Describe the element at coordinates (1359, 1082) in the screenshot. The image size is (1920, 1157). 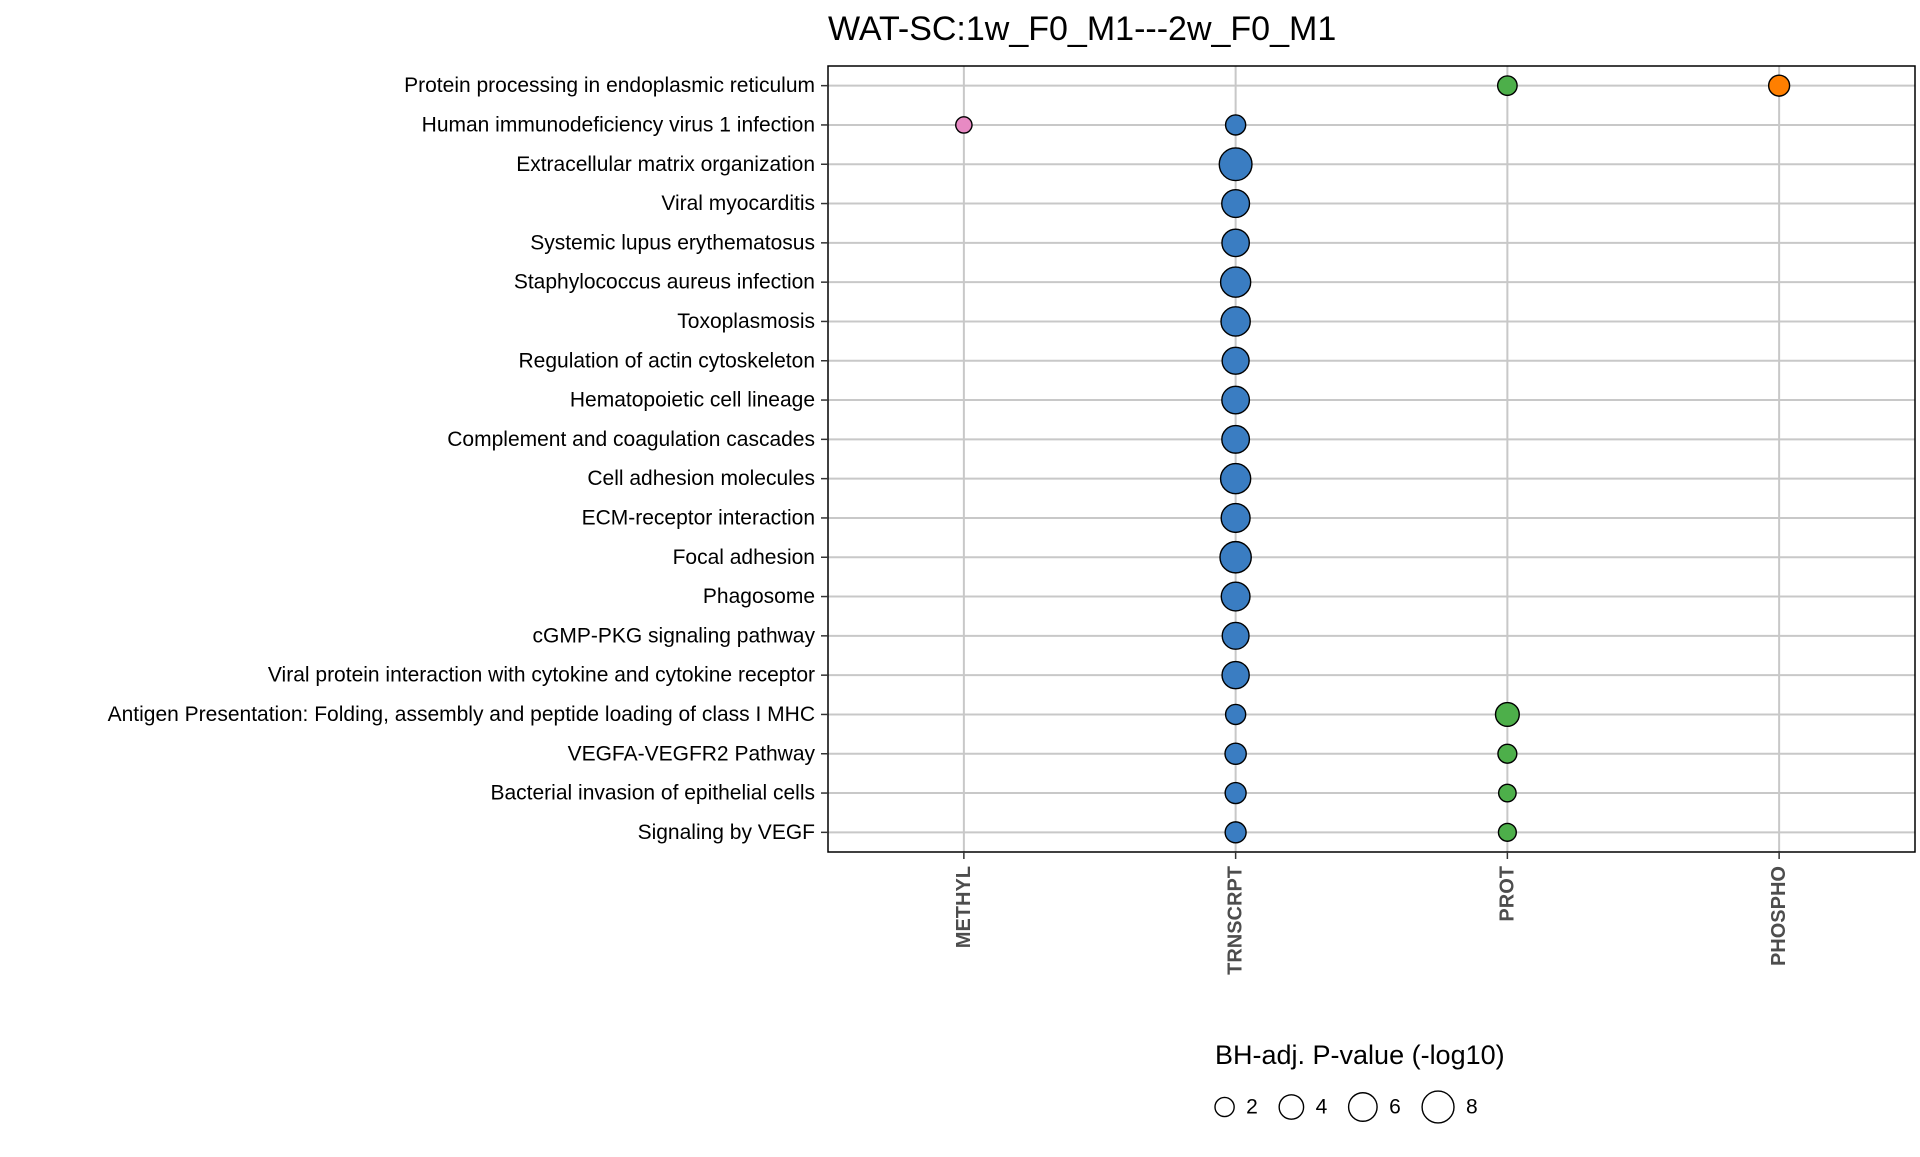
I see `size-legend: BH-adj. P-value (-log10) 2 4 6 8` at that location.